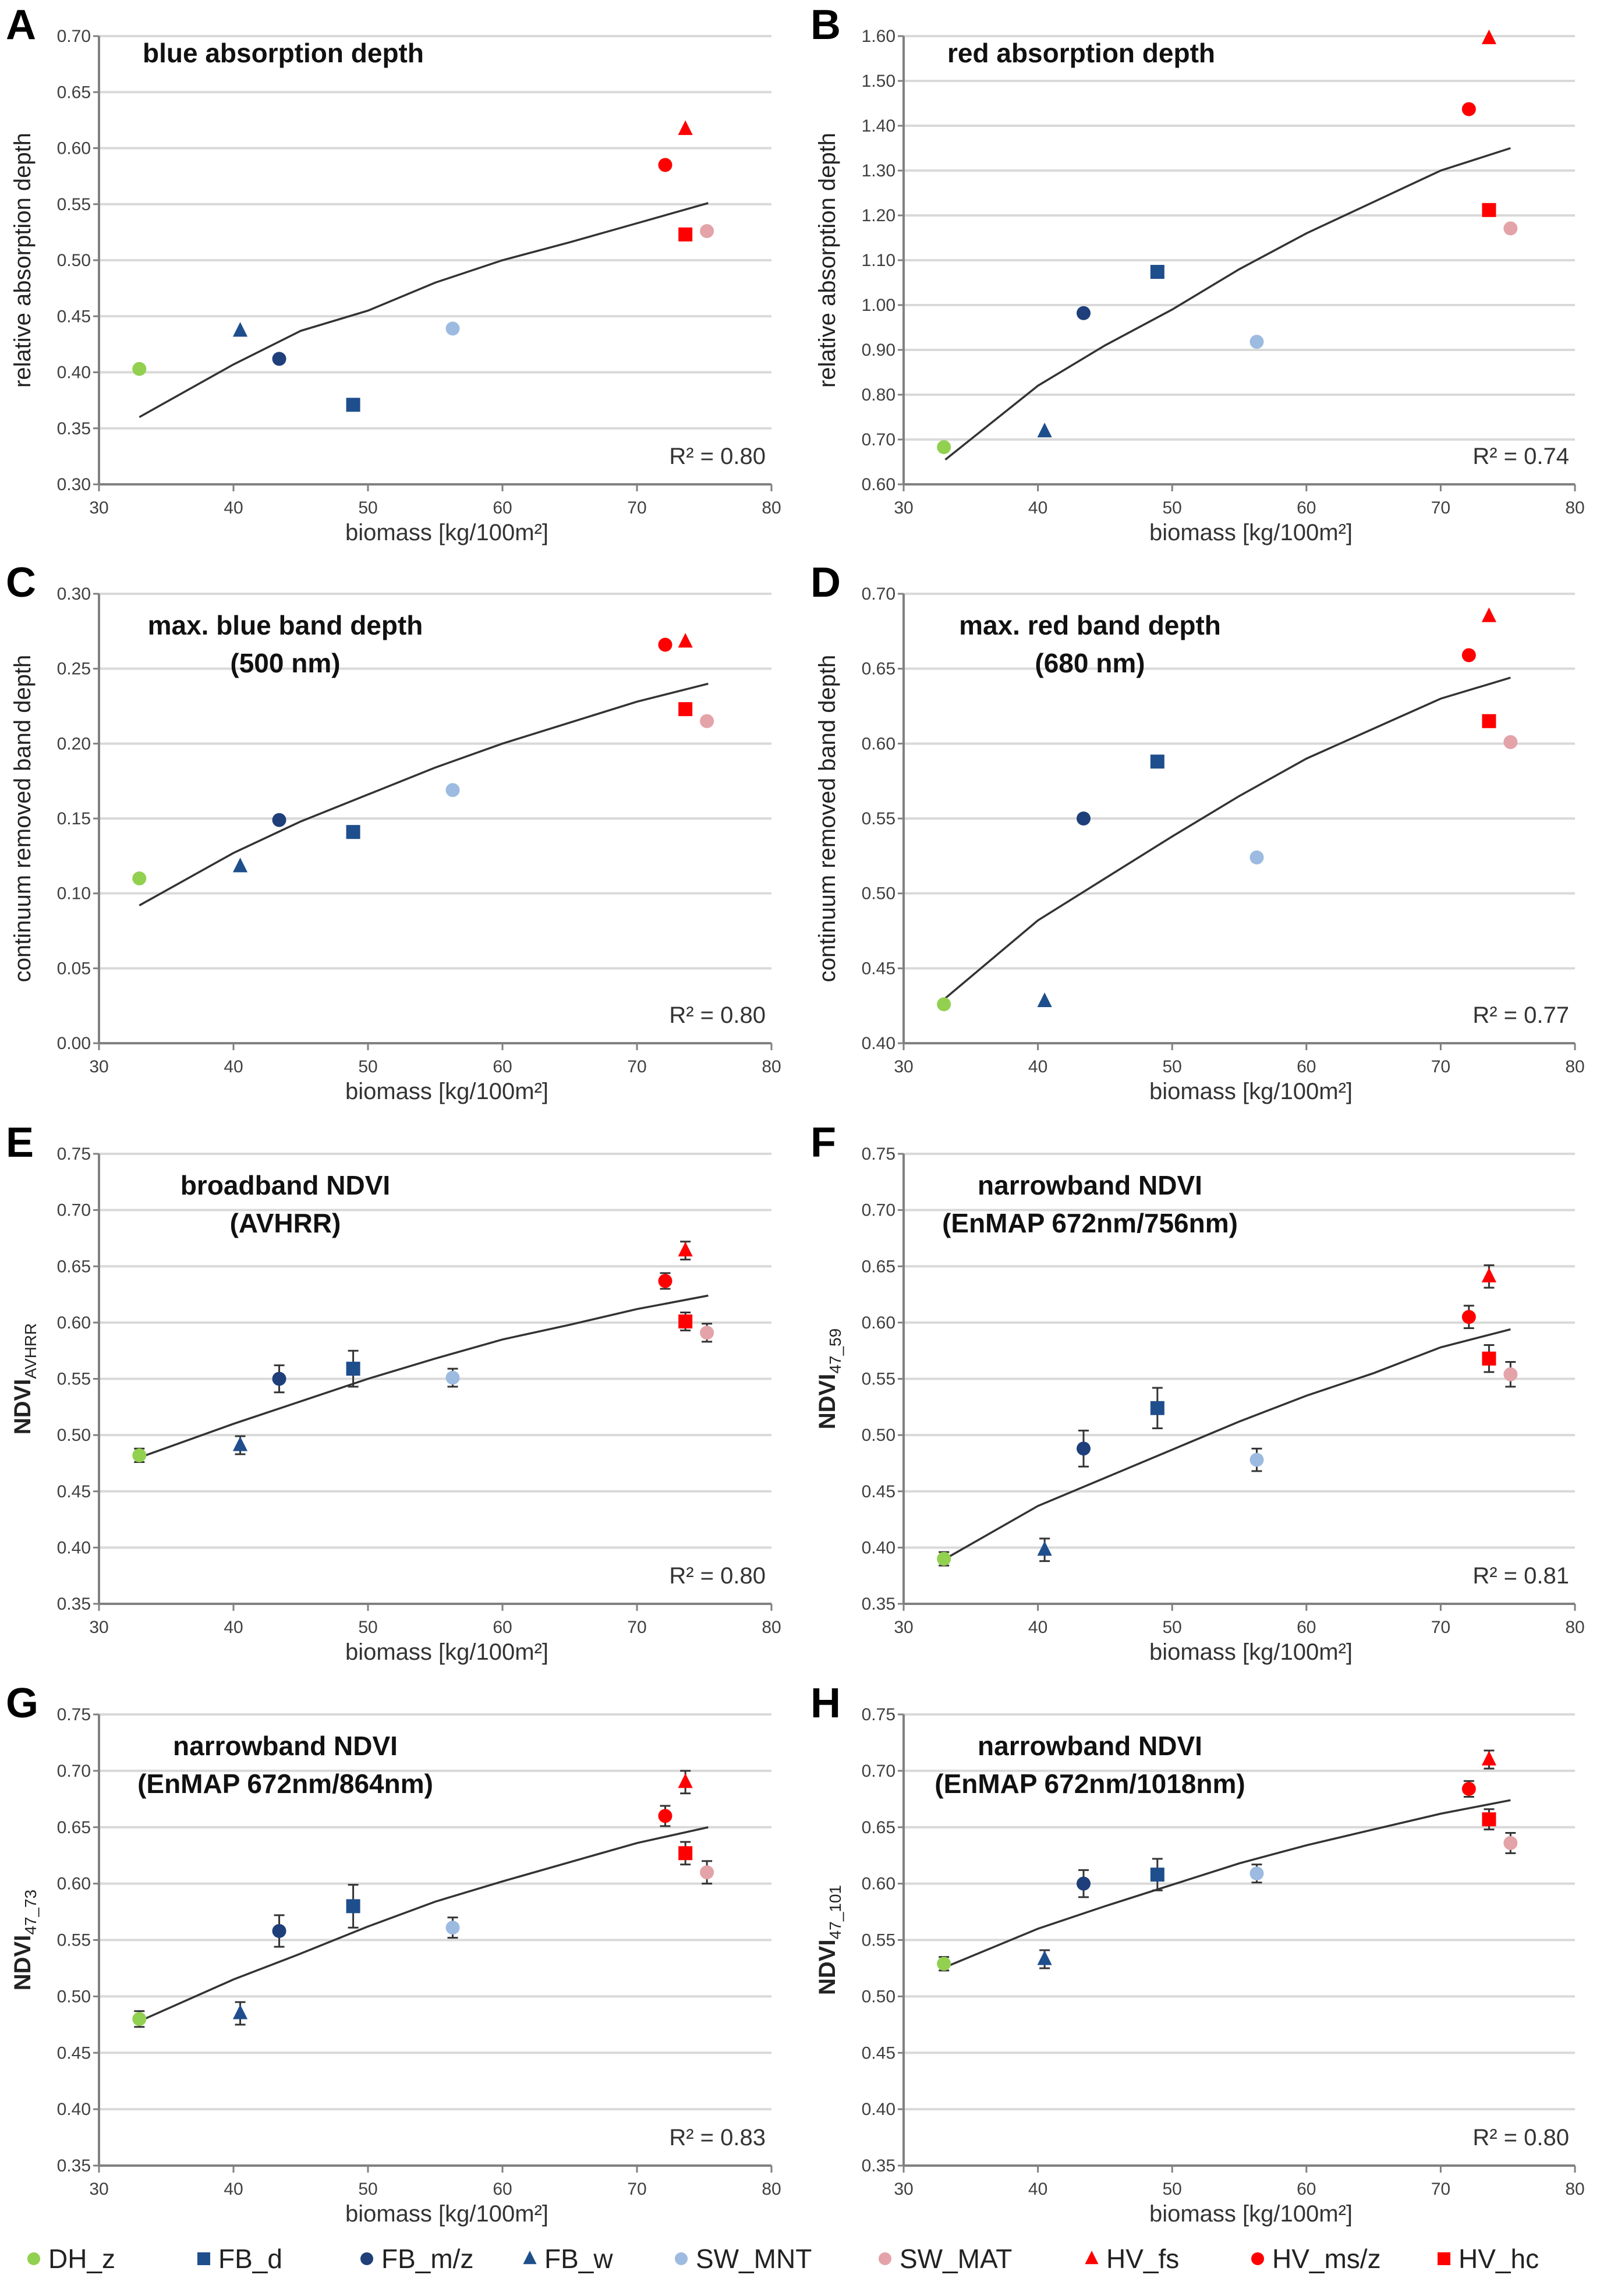 The height and width of the screenshot is (2296, 1600). I want to click on panel-title: max. red band depth, so click(1090, 625).